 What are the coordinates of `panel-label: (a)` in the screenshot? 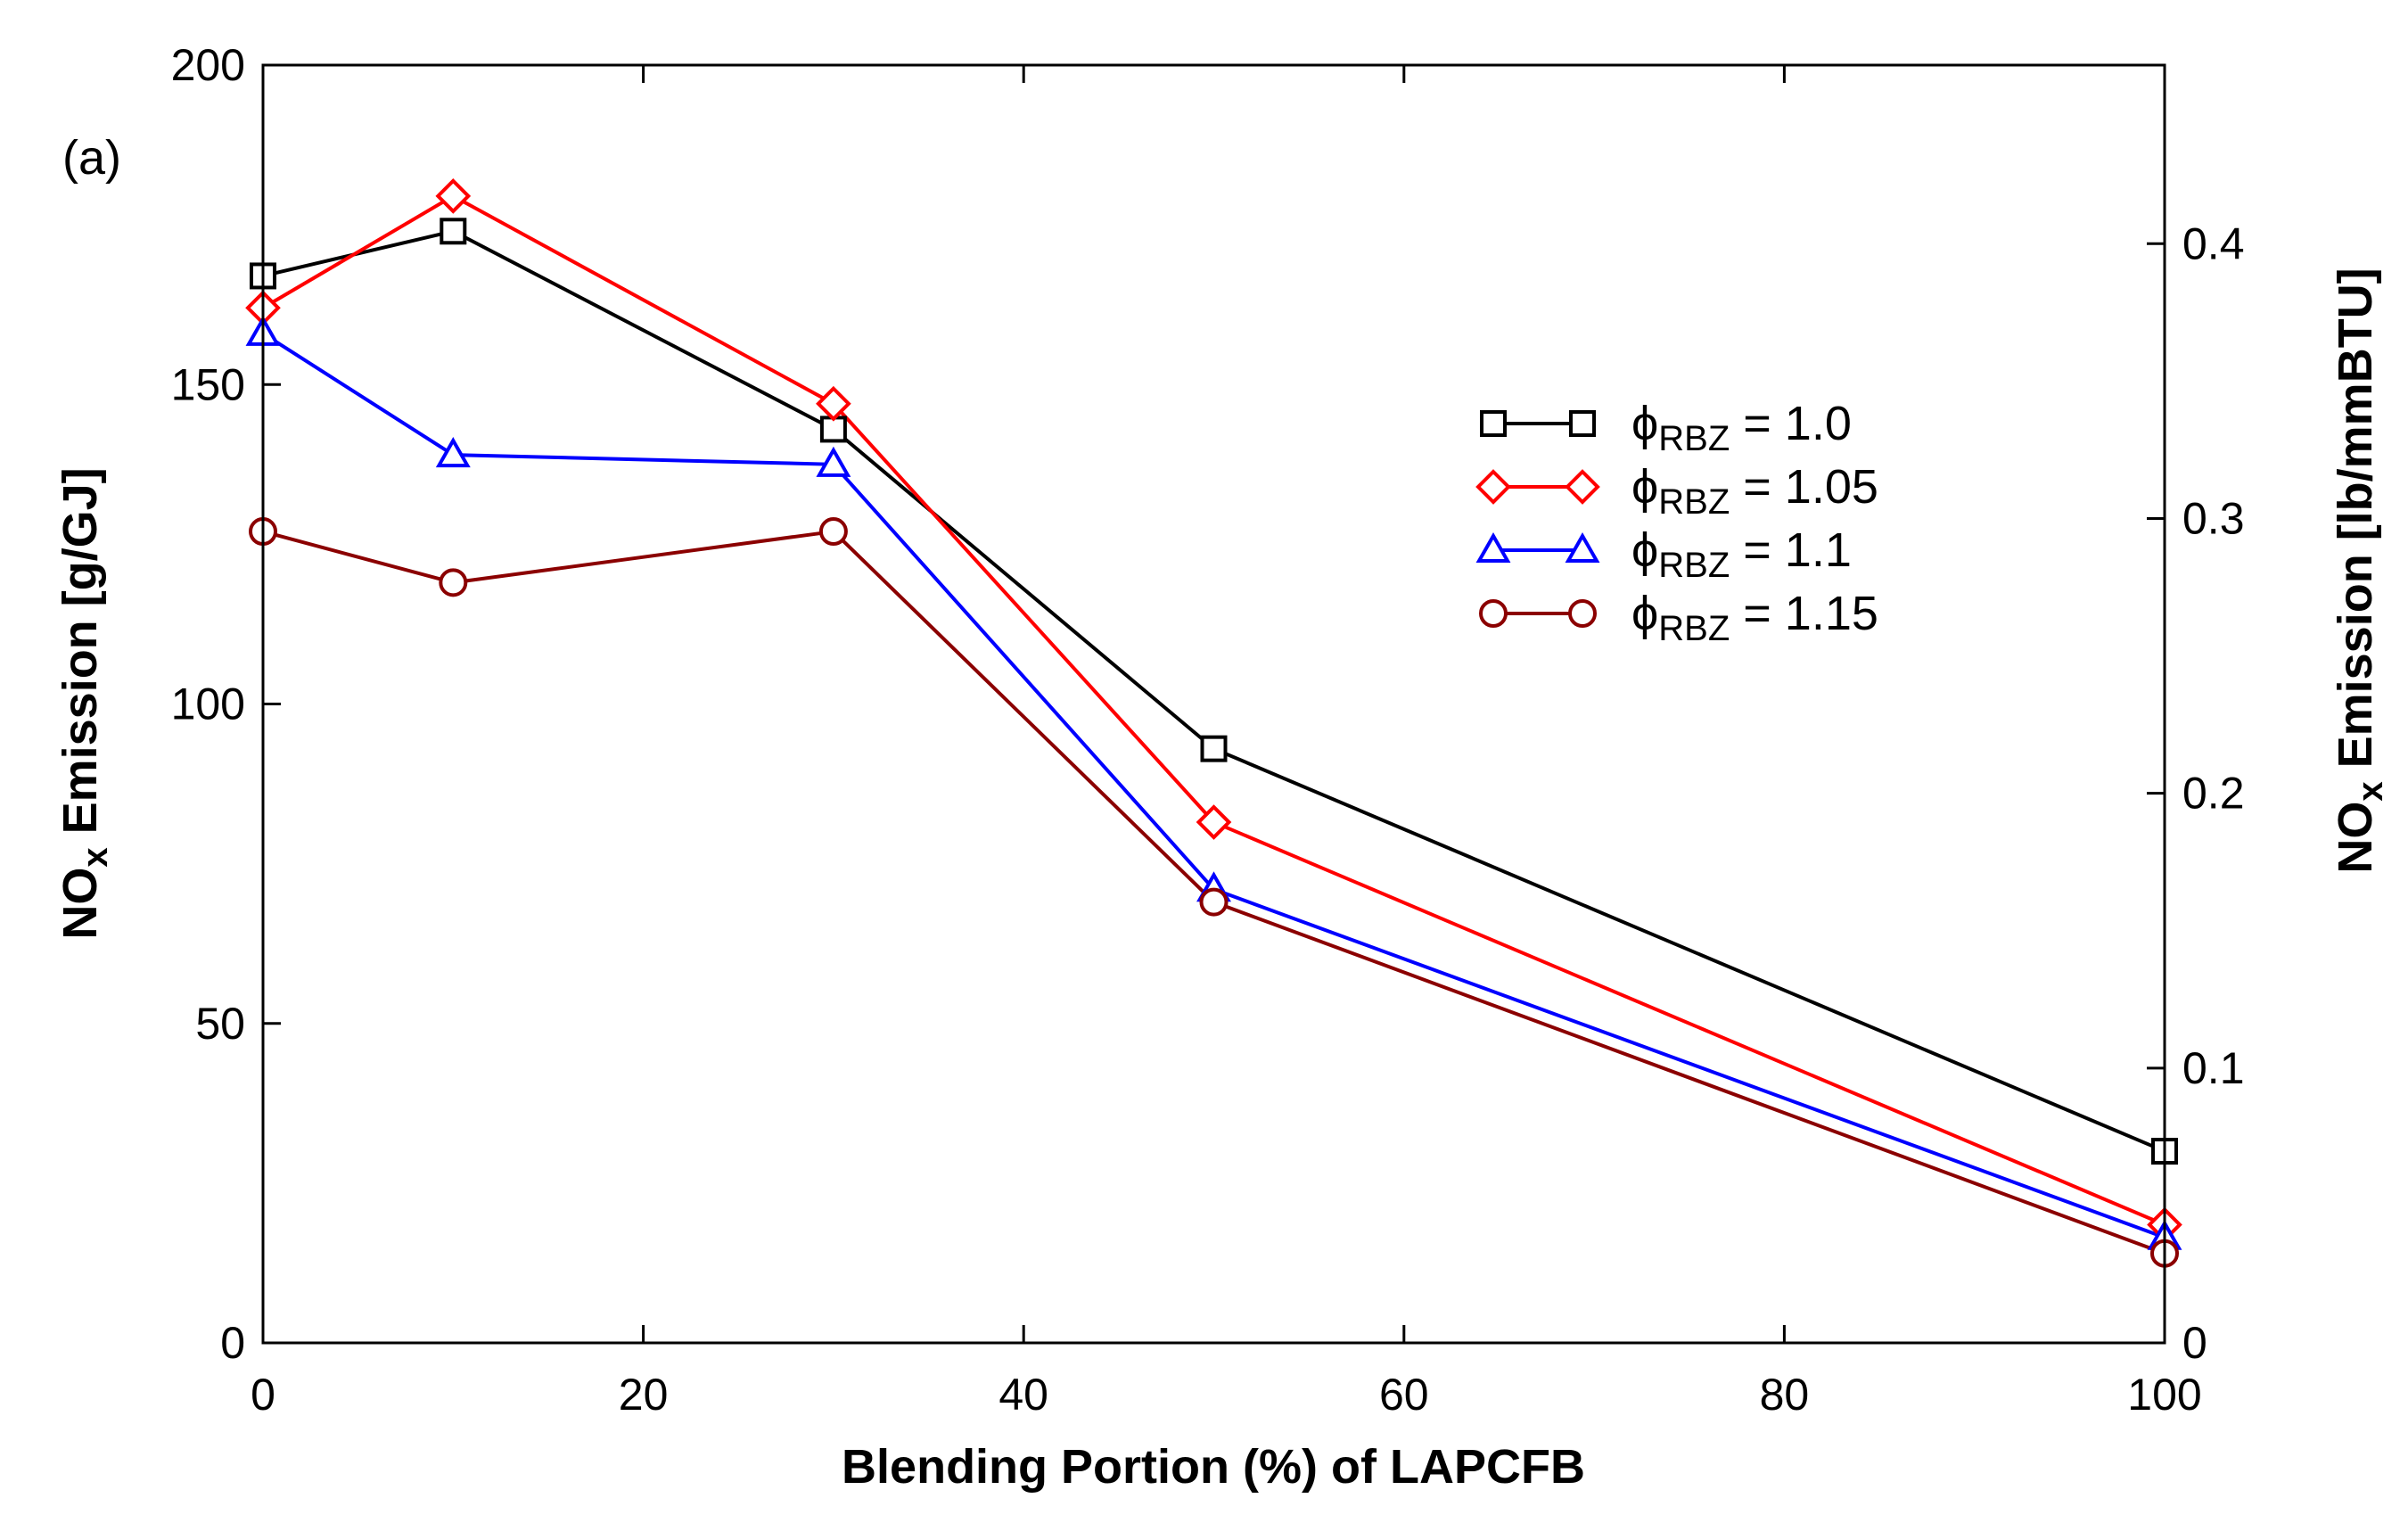 It's located at (92, 158).